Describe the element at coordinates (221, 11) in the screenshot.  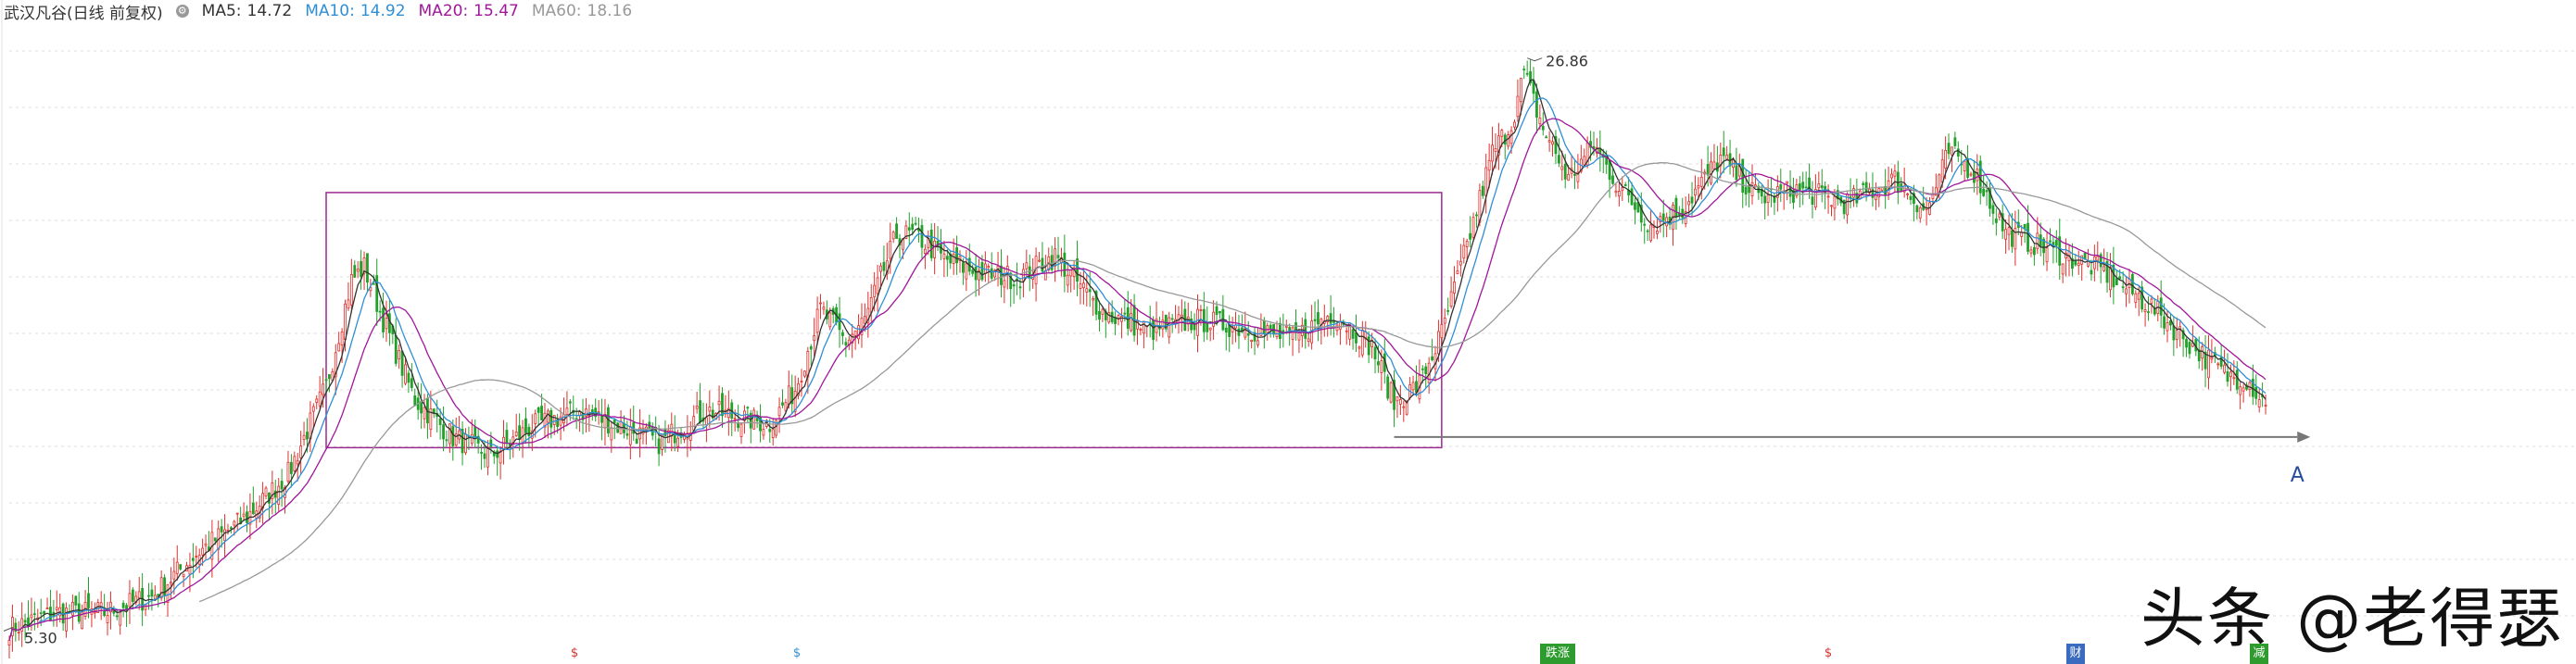
I see `ma5-label: MA5:` at that location.